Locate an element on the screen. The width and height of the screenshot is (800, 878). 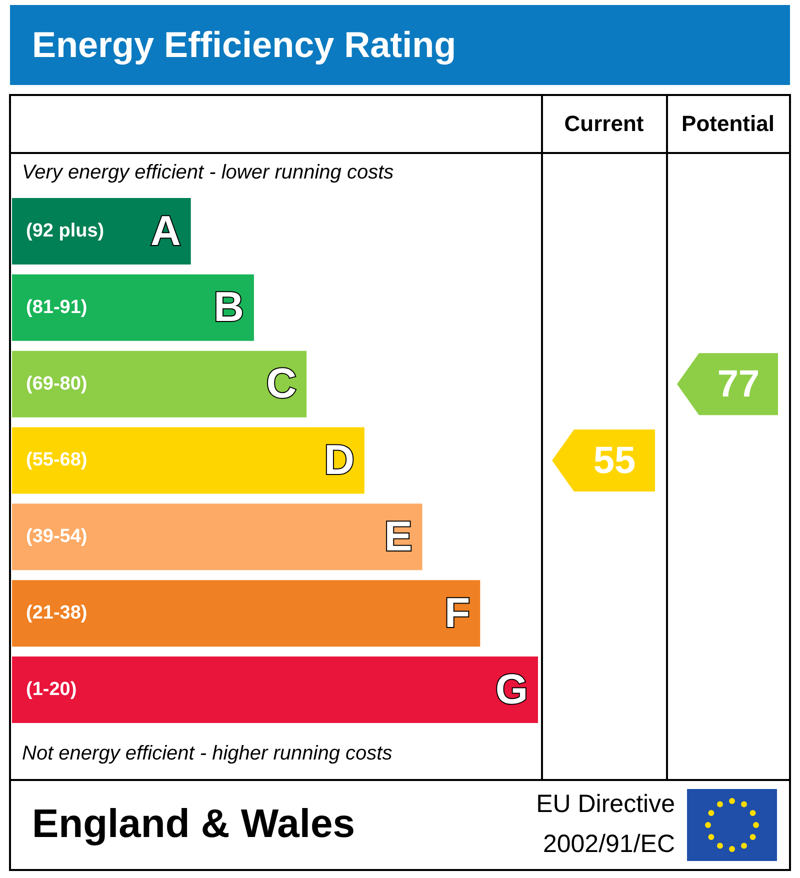
text: Potential is located at coordinates (728, 123).